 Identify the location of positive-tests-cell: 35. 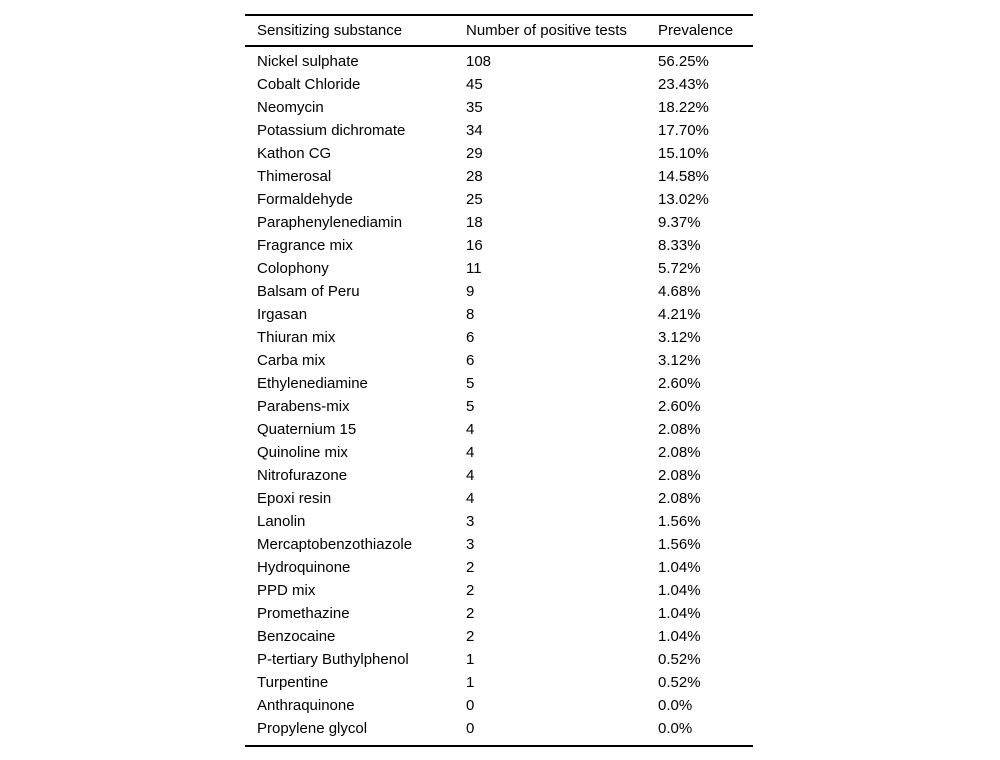
(474, 107).